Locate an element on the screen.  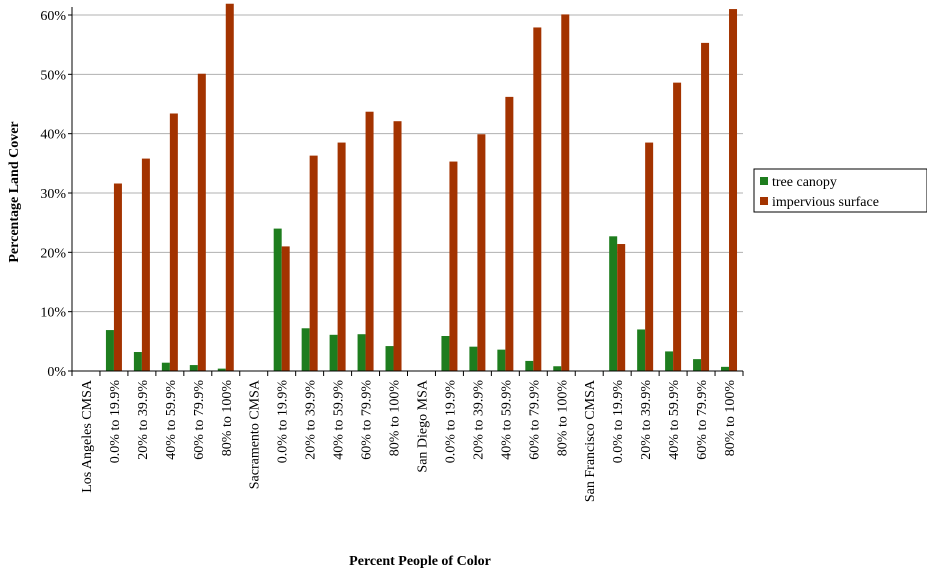
category-label: Sacramento CMSA is located at coordinates (255, 434).